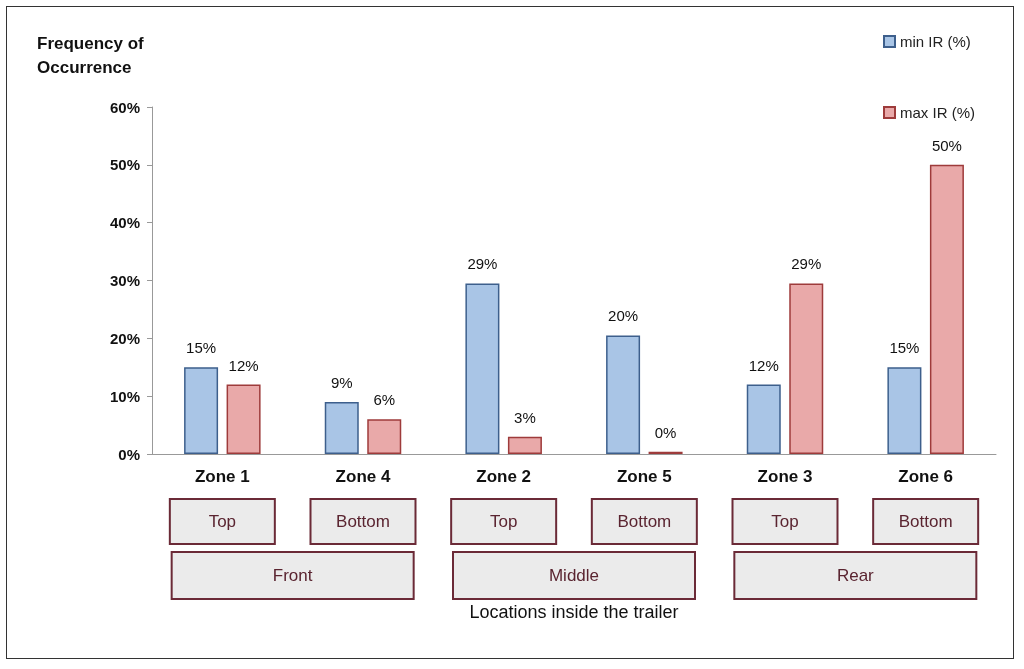 The width and height of the screenshot is (1024, 669). I want to click on data-label: 3%, so click(525, 417).